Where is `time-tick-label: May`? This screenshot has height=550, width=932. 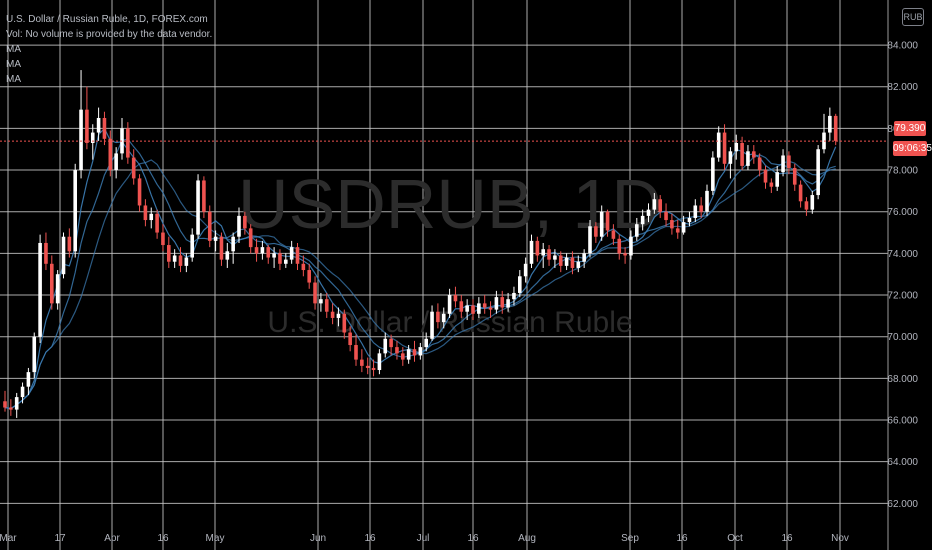 time-tick-label: May is located at coordinates (215, 538).